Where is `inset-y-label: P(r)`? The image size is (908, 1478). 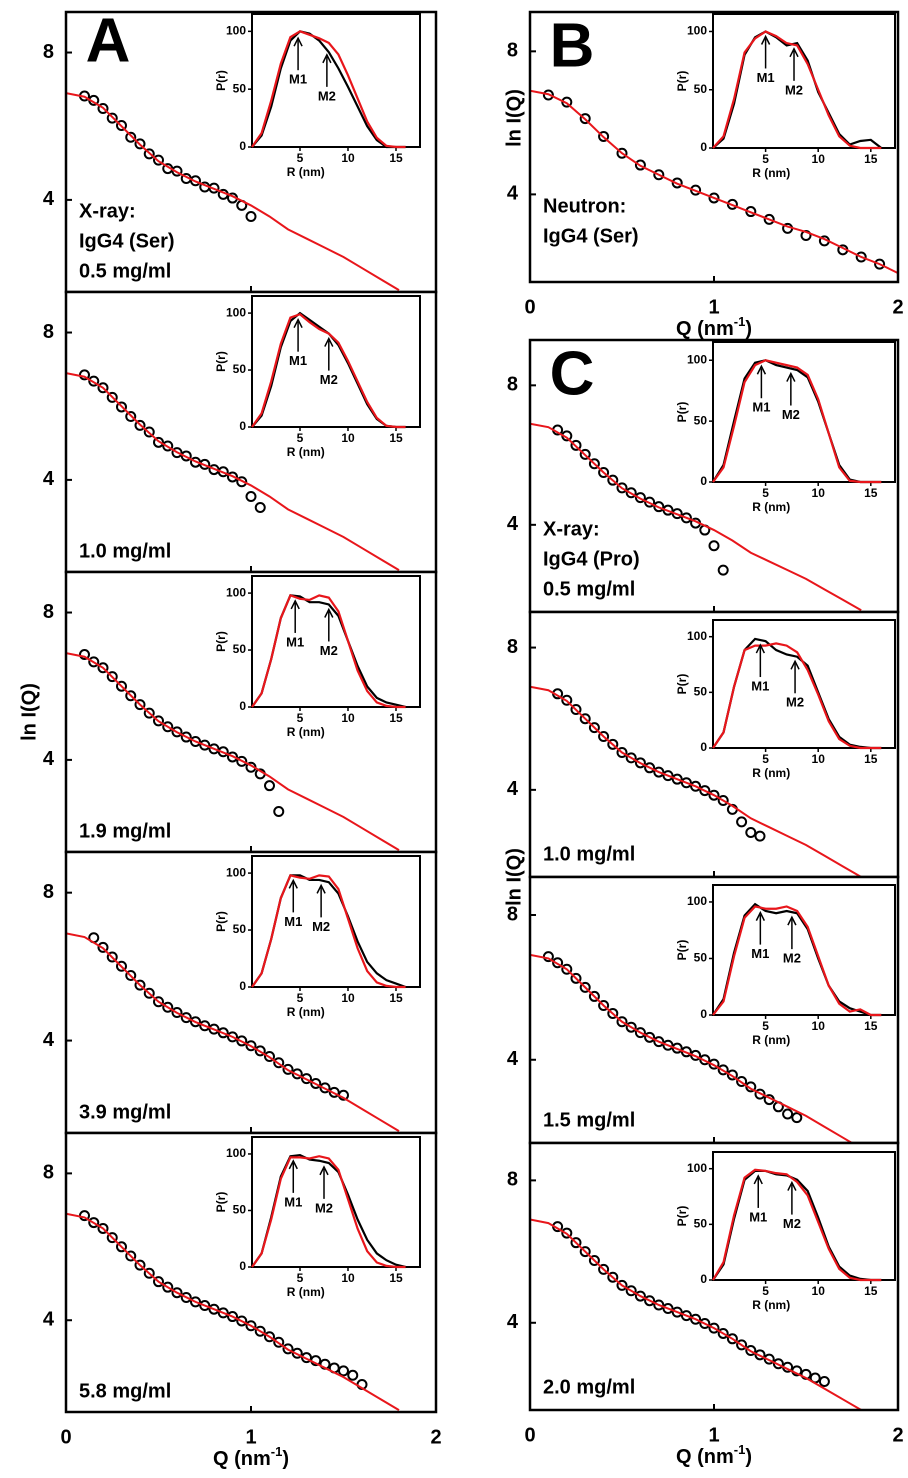 inset-y-label: P(r) is located at coordinates (221, 80).